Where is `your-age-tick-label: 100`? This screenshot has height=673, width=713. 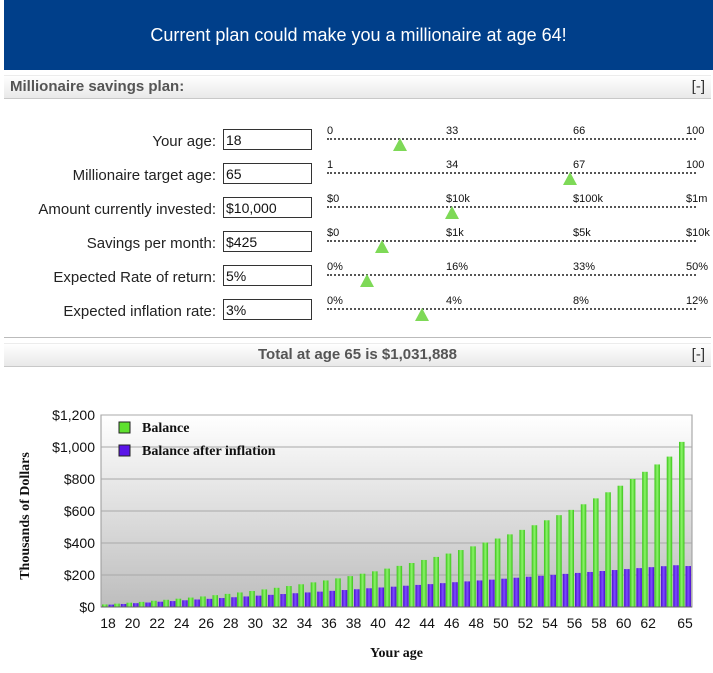 your-age-tick-label: 100 is located at coordinates (695, 131).